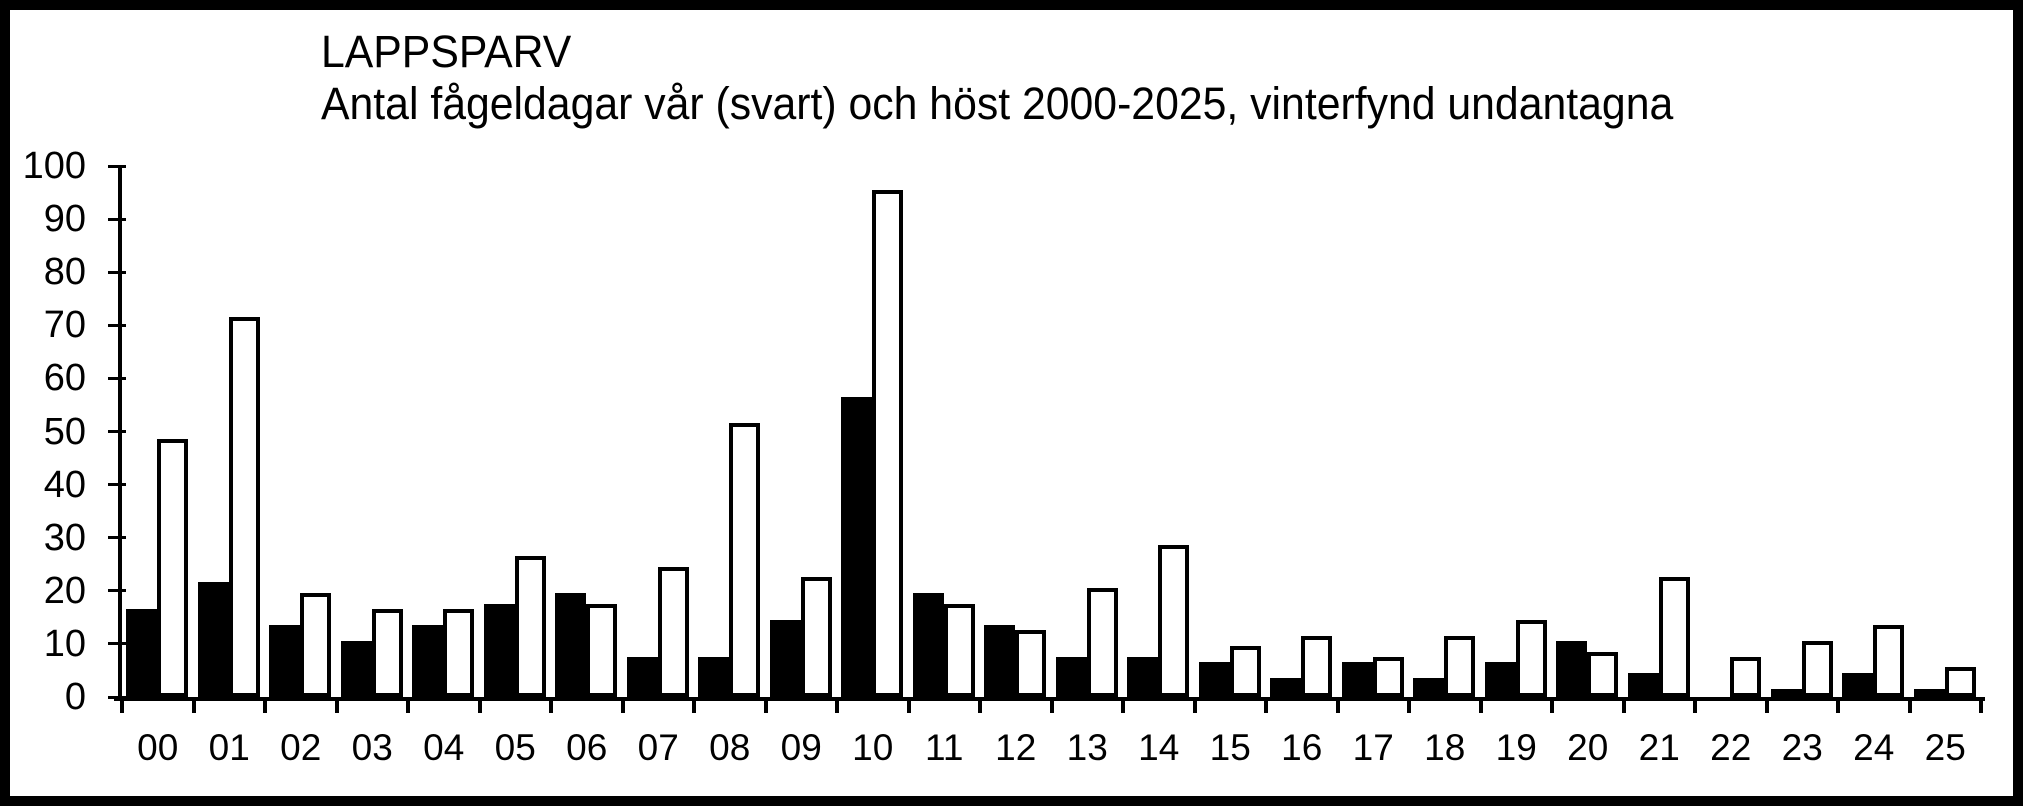 The height and width of the screenshot is (806, 2023). I want to click on x-tick-label-15: 15, so click(1230, 747).